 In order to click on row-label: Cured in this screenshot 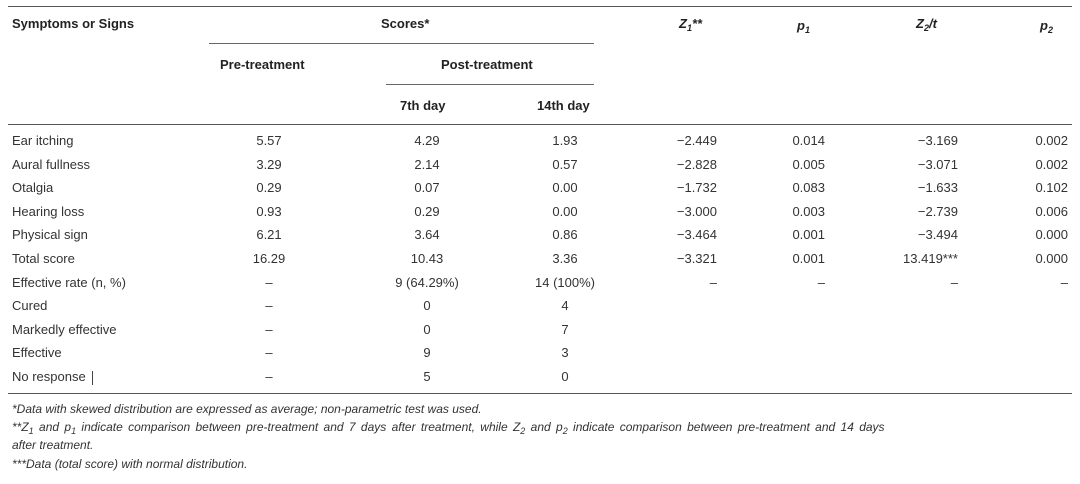, I will do `click(30, 306)`.